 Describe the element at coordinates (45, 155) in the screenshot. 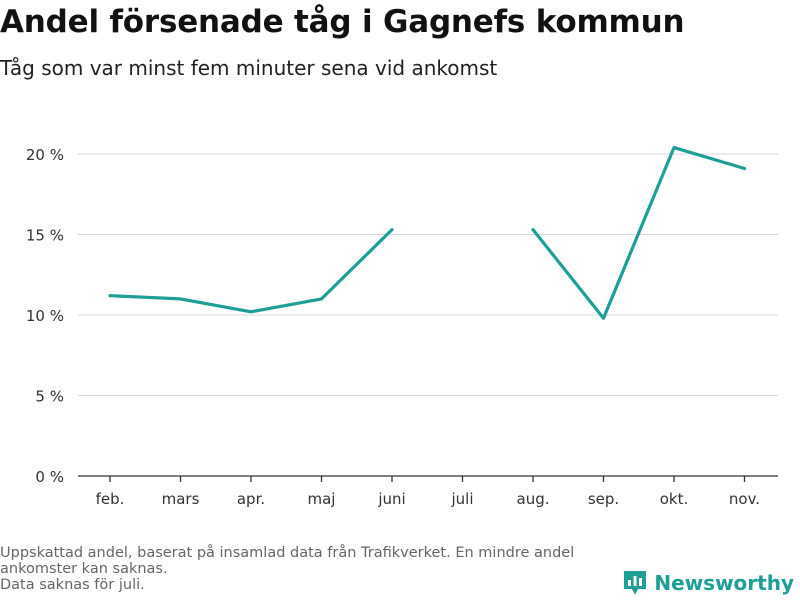

I see `y-tick-label: 20 %` at that location.